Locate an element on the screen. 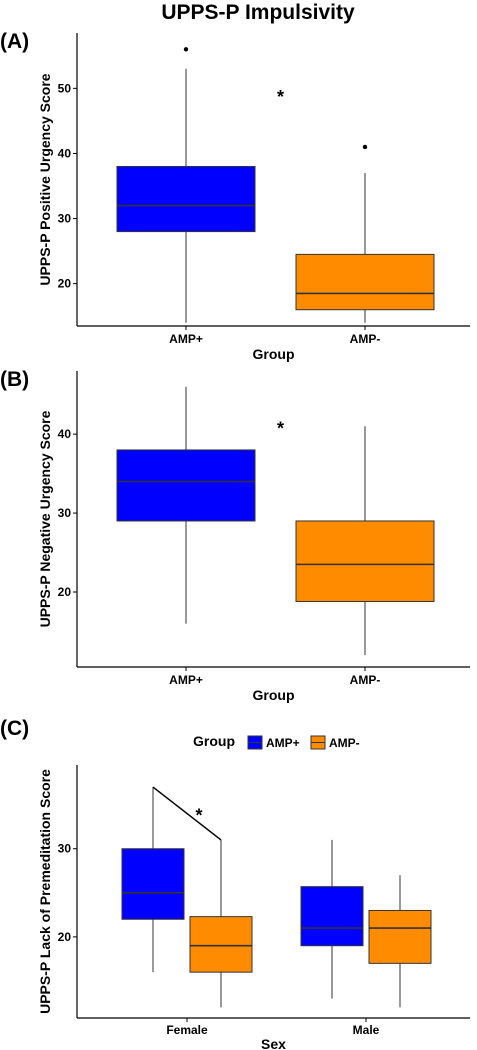 The width and height of the screenshot is (477, 1050). box-Male-AMP- is located at coordinates (400, 941).